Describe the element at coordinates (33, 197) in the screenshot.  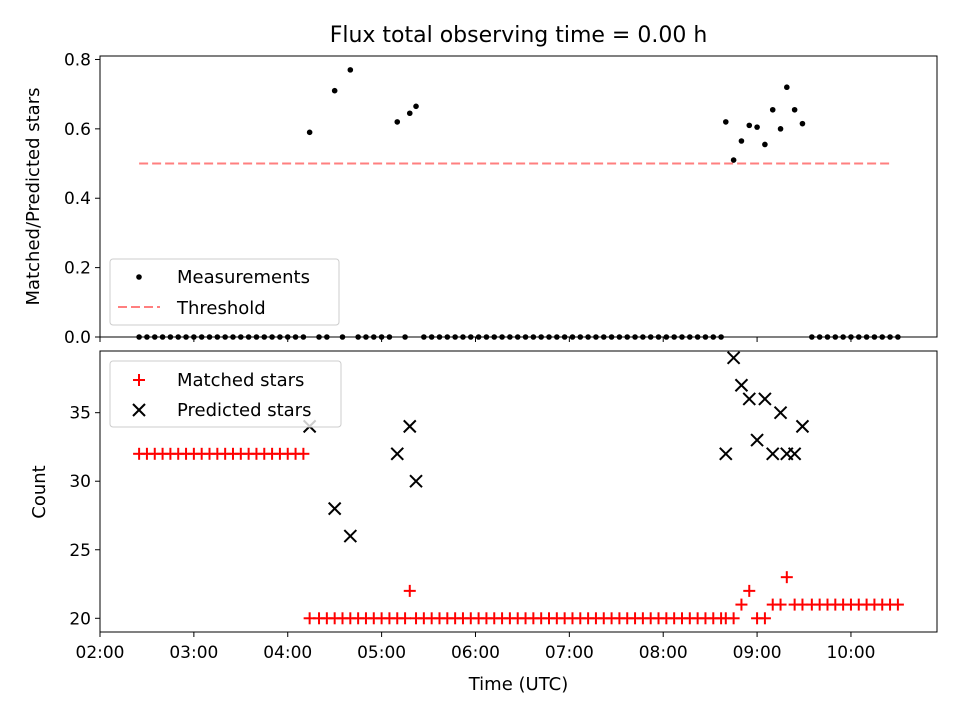
I see `ratio-y-axis-label: Matched/Predicted stars` at that location.